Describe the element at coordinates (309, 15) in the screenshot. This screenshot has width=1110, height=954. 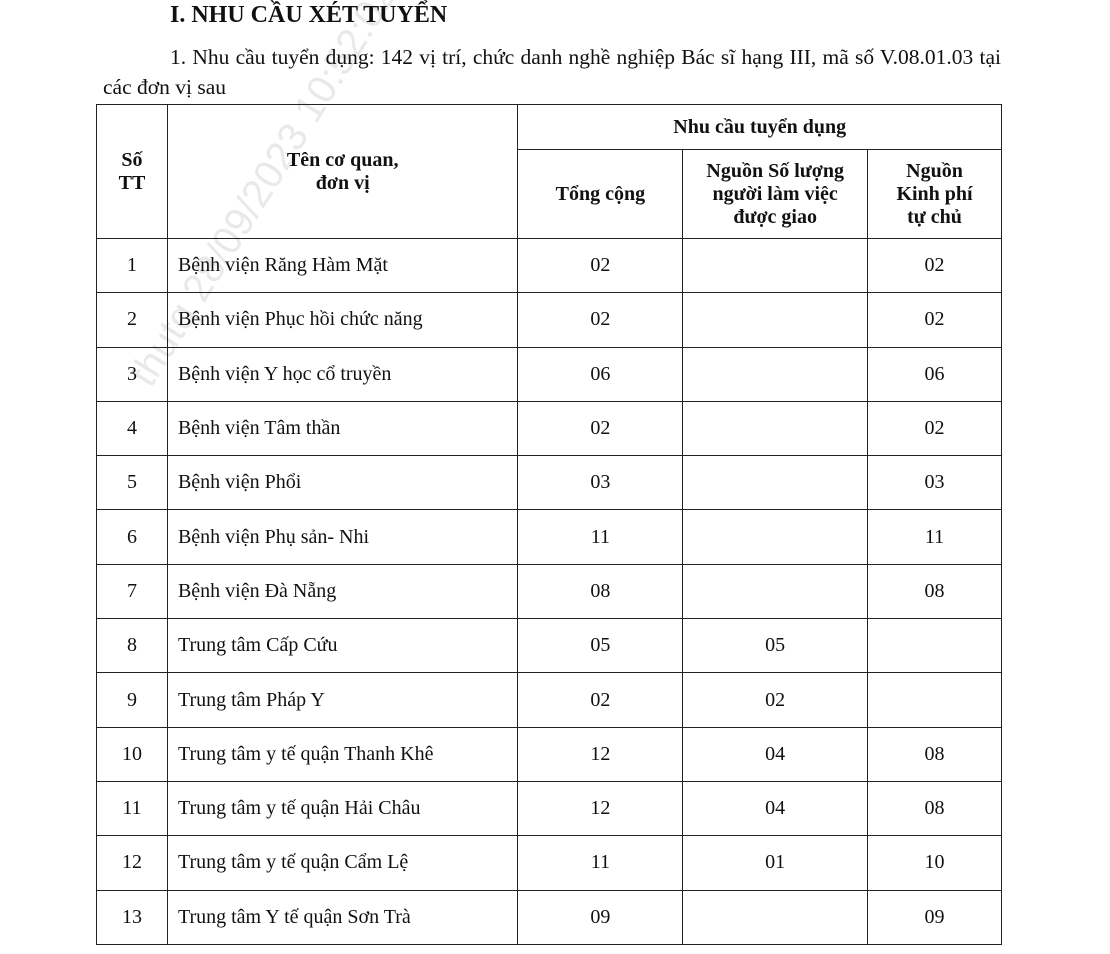
I see `section-heading: I. NHU CẦU XÉT TUYỂN` at that location.